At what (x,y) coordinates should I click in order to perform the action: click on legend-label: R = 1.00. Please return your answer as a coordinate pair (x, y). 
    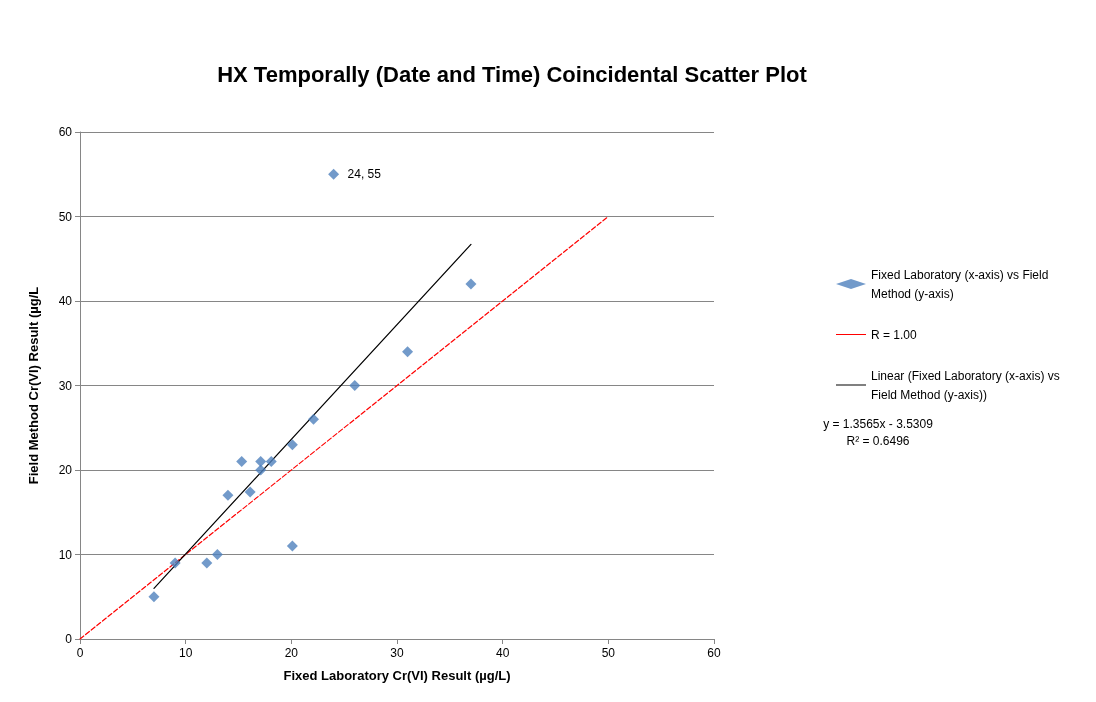
    Looking at the image, I should click on (894, 334).